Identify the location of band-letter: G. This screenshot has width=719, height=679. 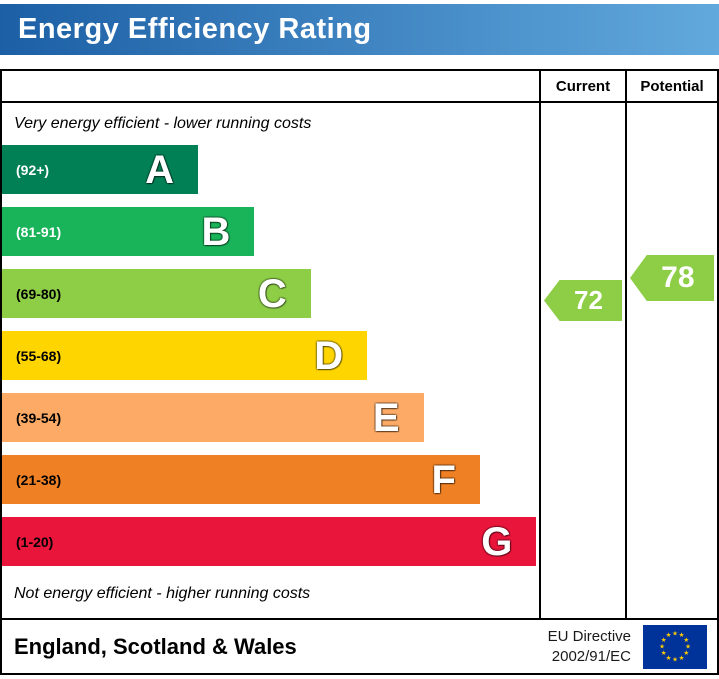
(497, 541).